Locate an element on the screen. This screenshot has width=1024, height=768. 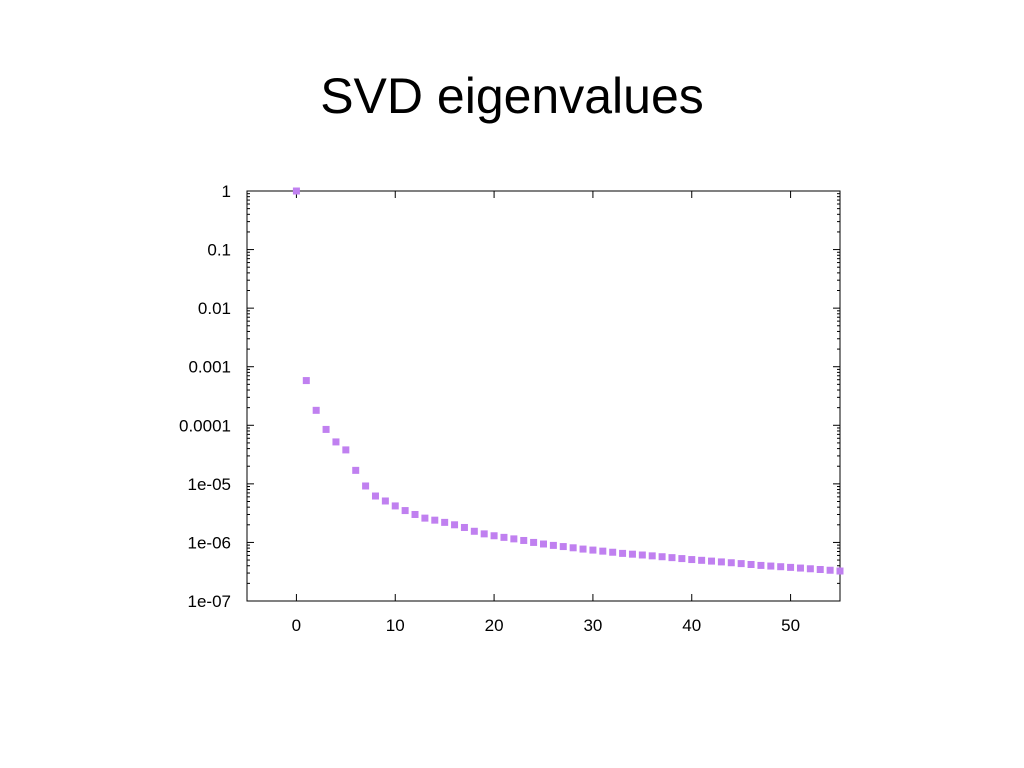
y-tick-label: 0.001 is located at coordinates (209, 367).